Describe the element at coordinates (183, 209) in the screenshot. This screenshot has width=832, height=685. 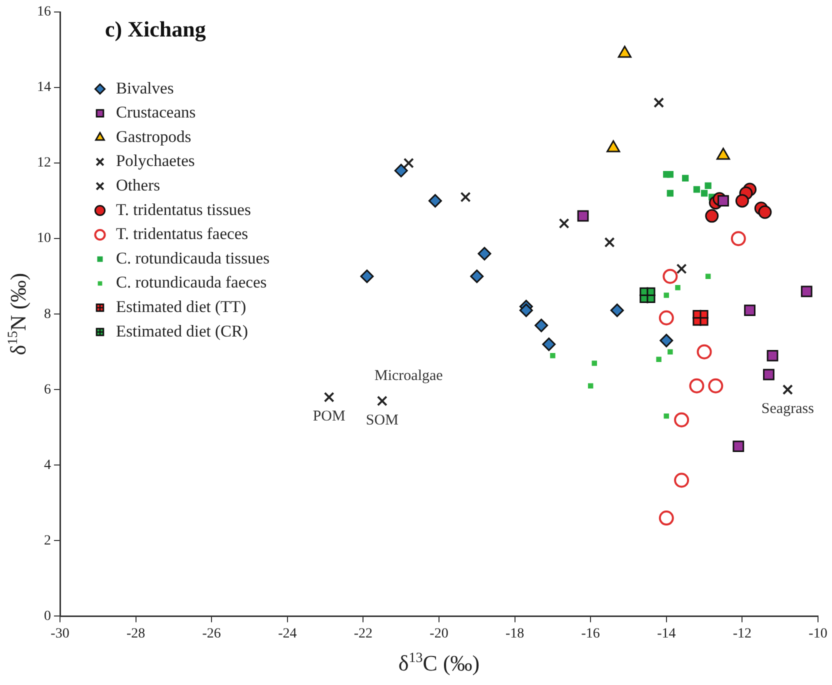
I see `legend-label: T. tridentatus tissues` at that location.